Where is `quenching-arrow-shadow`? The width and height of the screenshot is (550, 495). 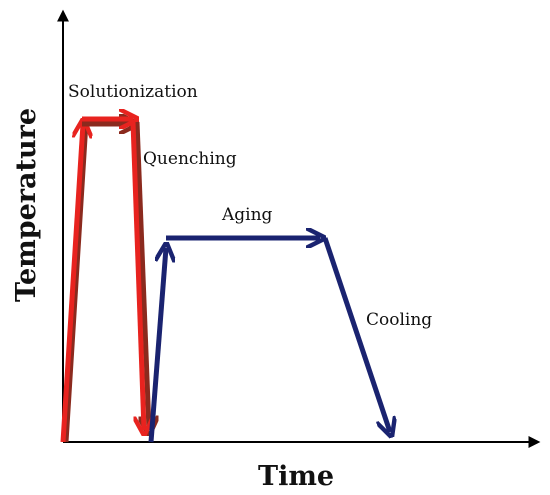 quenching-arrow-shadow is located at coordinates (141, 275).